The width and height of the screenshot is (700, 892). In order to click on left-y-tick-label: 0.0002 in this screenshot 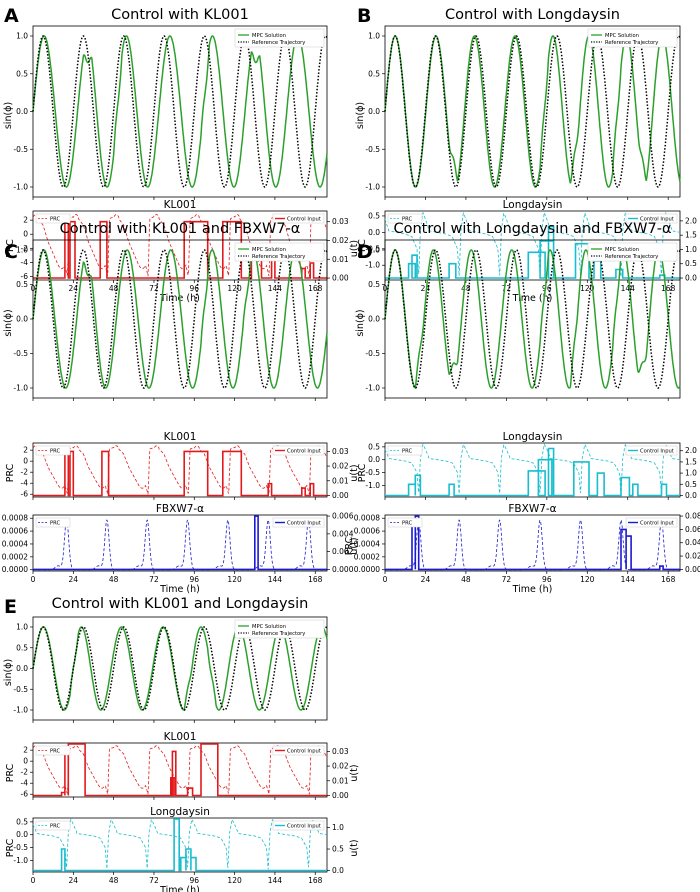, I will do `click(367, 556)`.